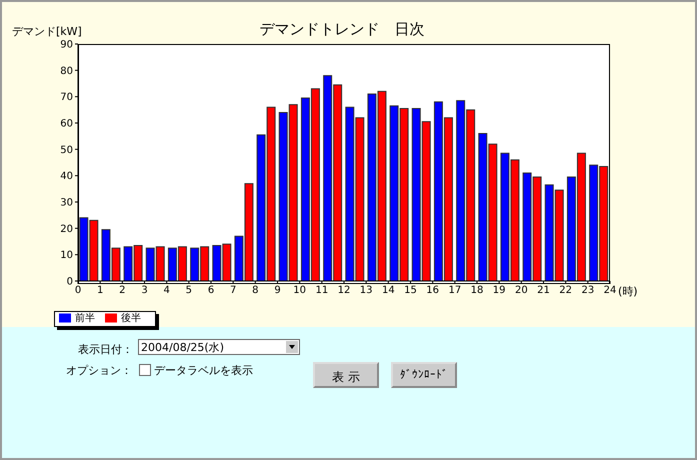 This screenshot has width=697, height=460. What do you see at coordinates (219, 347) in the screenshot?
I see `text: 2004/08/25(水)` at bounding box center [219, 347].